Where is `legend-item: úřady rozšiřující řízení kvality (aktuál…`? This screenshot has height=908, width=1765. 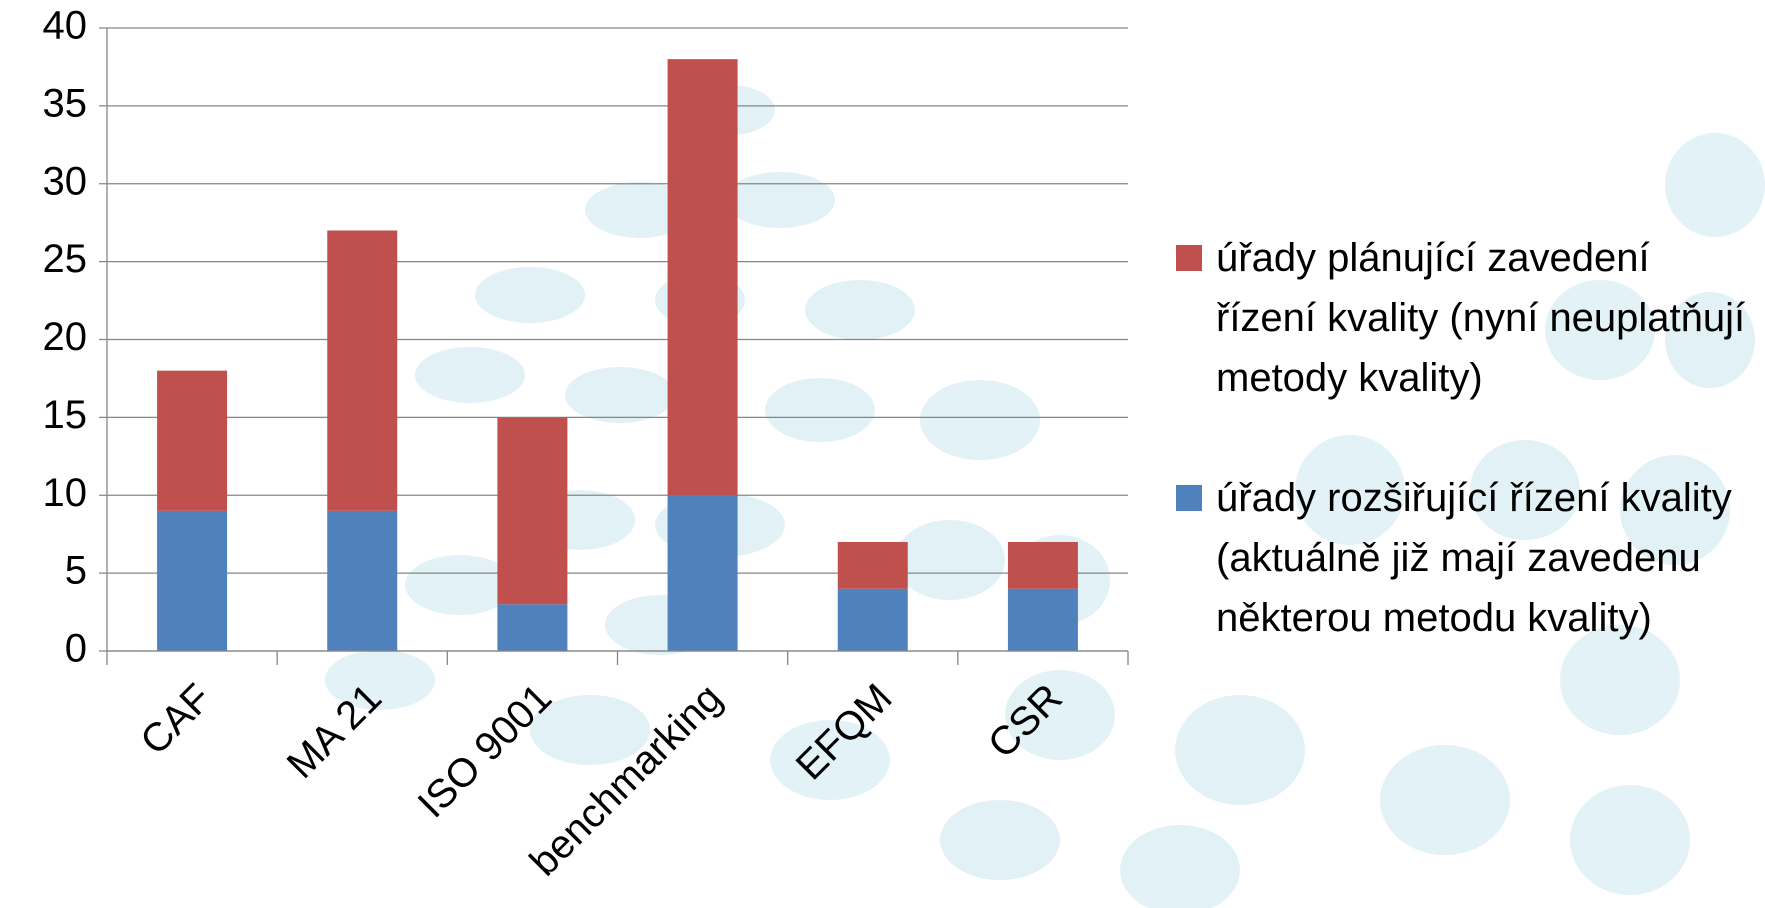
legend-item: úřady rozšiřující řízení kvality (aktuál… is located at coordinates (1466, 558).